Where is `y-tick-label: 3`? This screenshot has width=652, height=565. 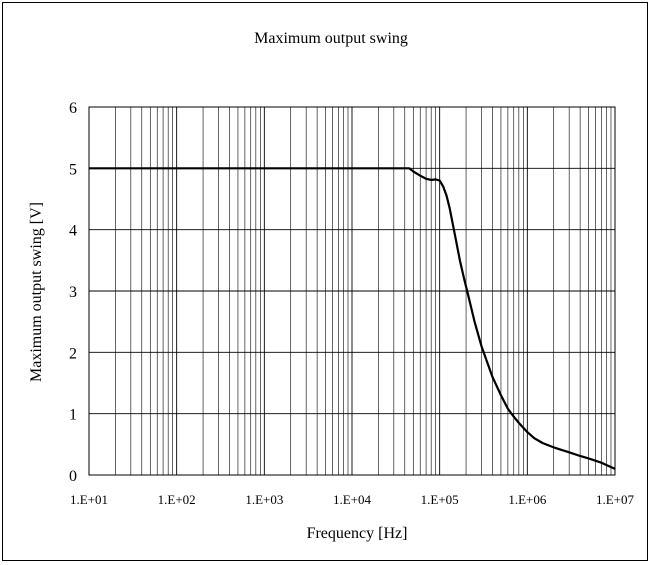
y-tick-label: 3 is located at coordinates (73, 292).